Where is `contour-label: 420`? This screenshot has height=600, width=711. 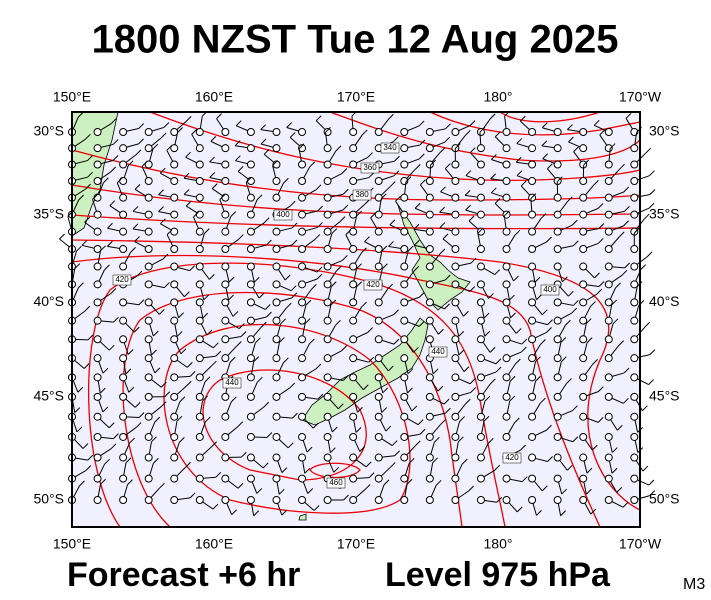
contour-label: 420 is located at coordinates (122, 279).